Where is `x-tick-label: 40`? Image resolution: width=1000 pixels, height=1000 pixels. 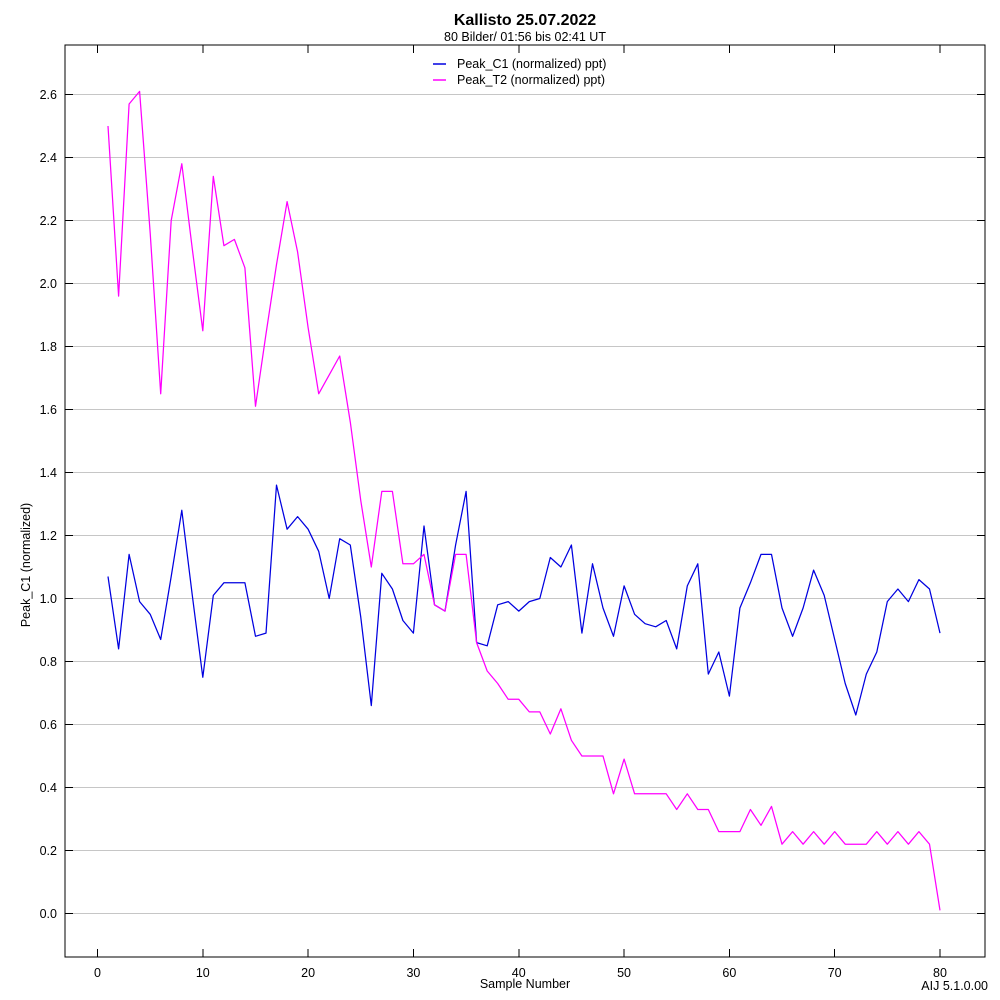 x-tick-label: 40 is located at coordinates (519, 973).